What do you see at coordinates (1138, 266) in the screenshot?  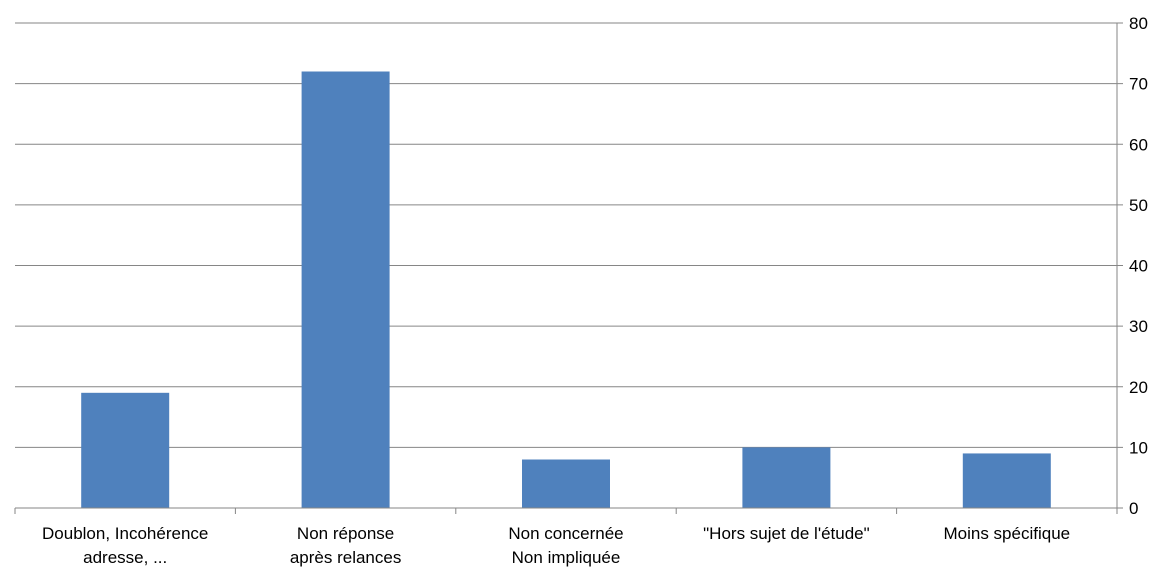 I see `y-tick-label: 40` at bounding box center [1138, 266].